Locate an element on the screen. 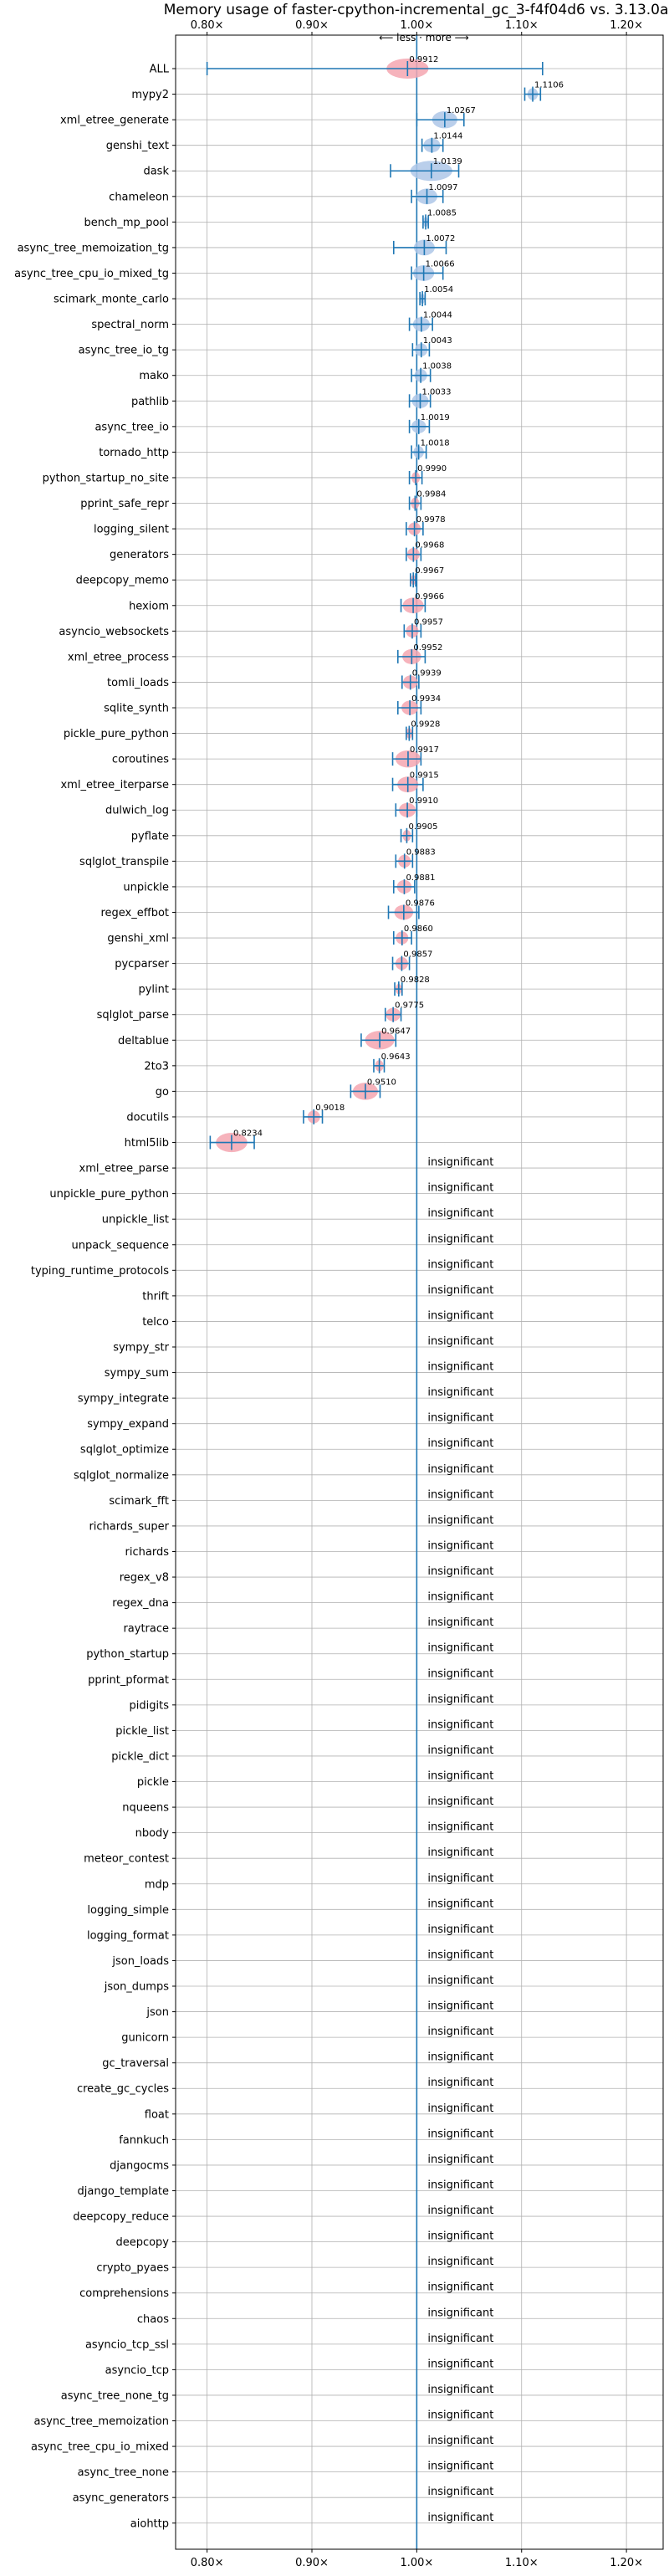 This screenshot has width=669, height=2576. data-label: 1.0044 is located at coordinates (438, 316).